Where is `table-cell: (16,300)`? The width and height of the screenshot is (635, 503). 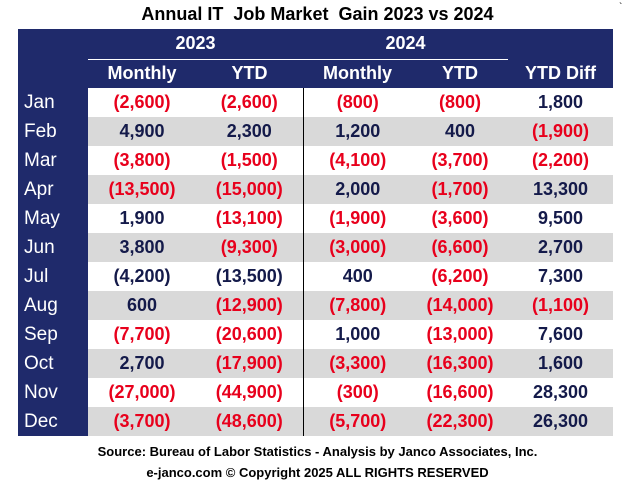 table-cell: (16,300) is located at coordinates (460, 363).